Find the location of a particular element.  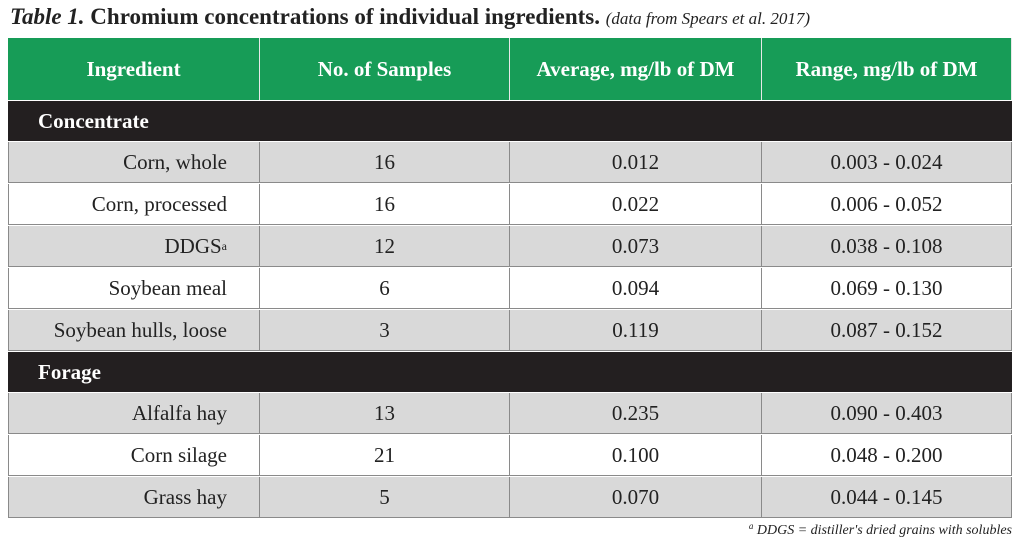

cell-text: Corn silage is located at coordinates (178, 454).